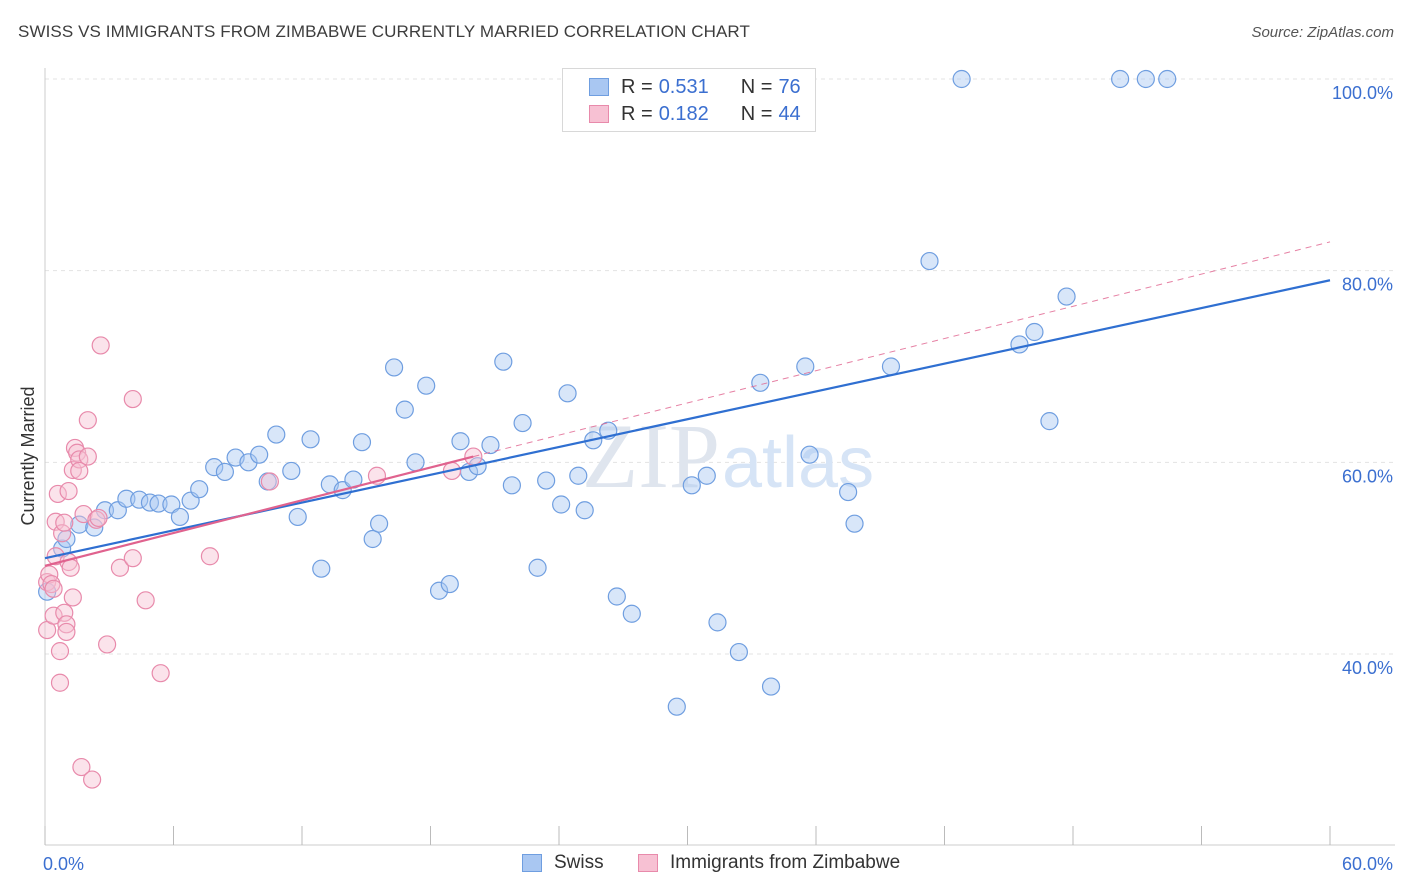 This screenshot has height=892, width=1406. What do you see at coordinates (789, 113) in the screenshot?
I see `legend-n-value: 44` at bounding box center [789, 113].